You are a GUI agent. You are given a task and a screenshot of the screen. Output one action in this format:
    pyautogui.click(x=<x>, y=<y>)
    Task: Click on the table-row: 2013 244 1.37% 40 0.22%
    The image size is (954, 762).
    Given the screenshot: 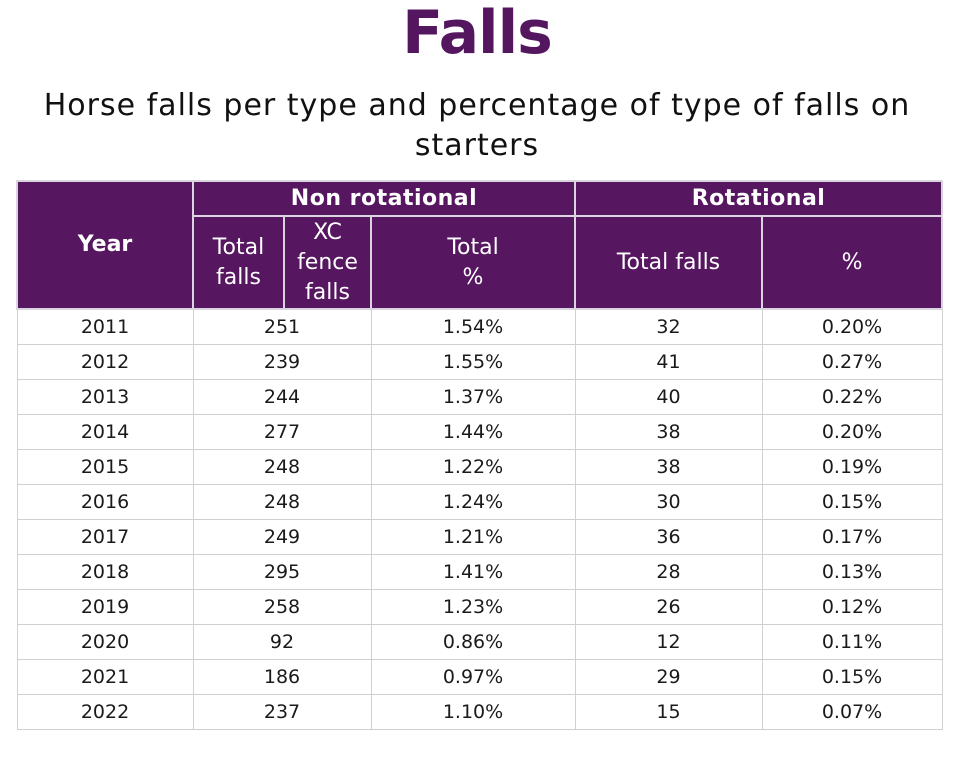 What is the action you would take?
    pyautogui.click(x=479, y=397)
    